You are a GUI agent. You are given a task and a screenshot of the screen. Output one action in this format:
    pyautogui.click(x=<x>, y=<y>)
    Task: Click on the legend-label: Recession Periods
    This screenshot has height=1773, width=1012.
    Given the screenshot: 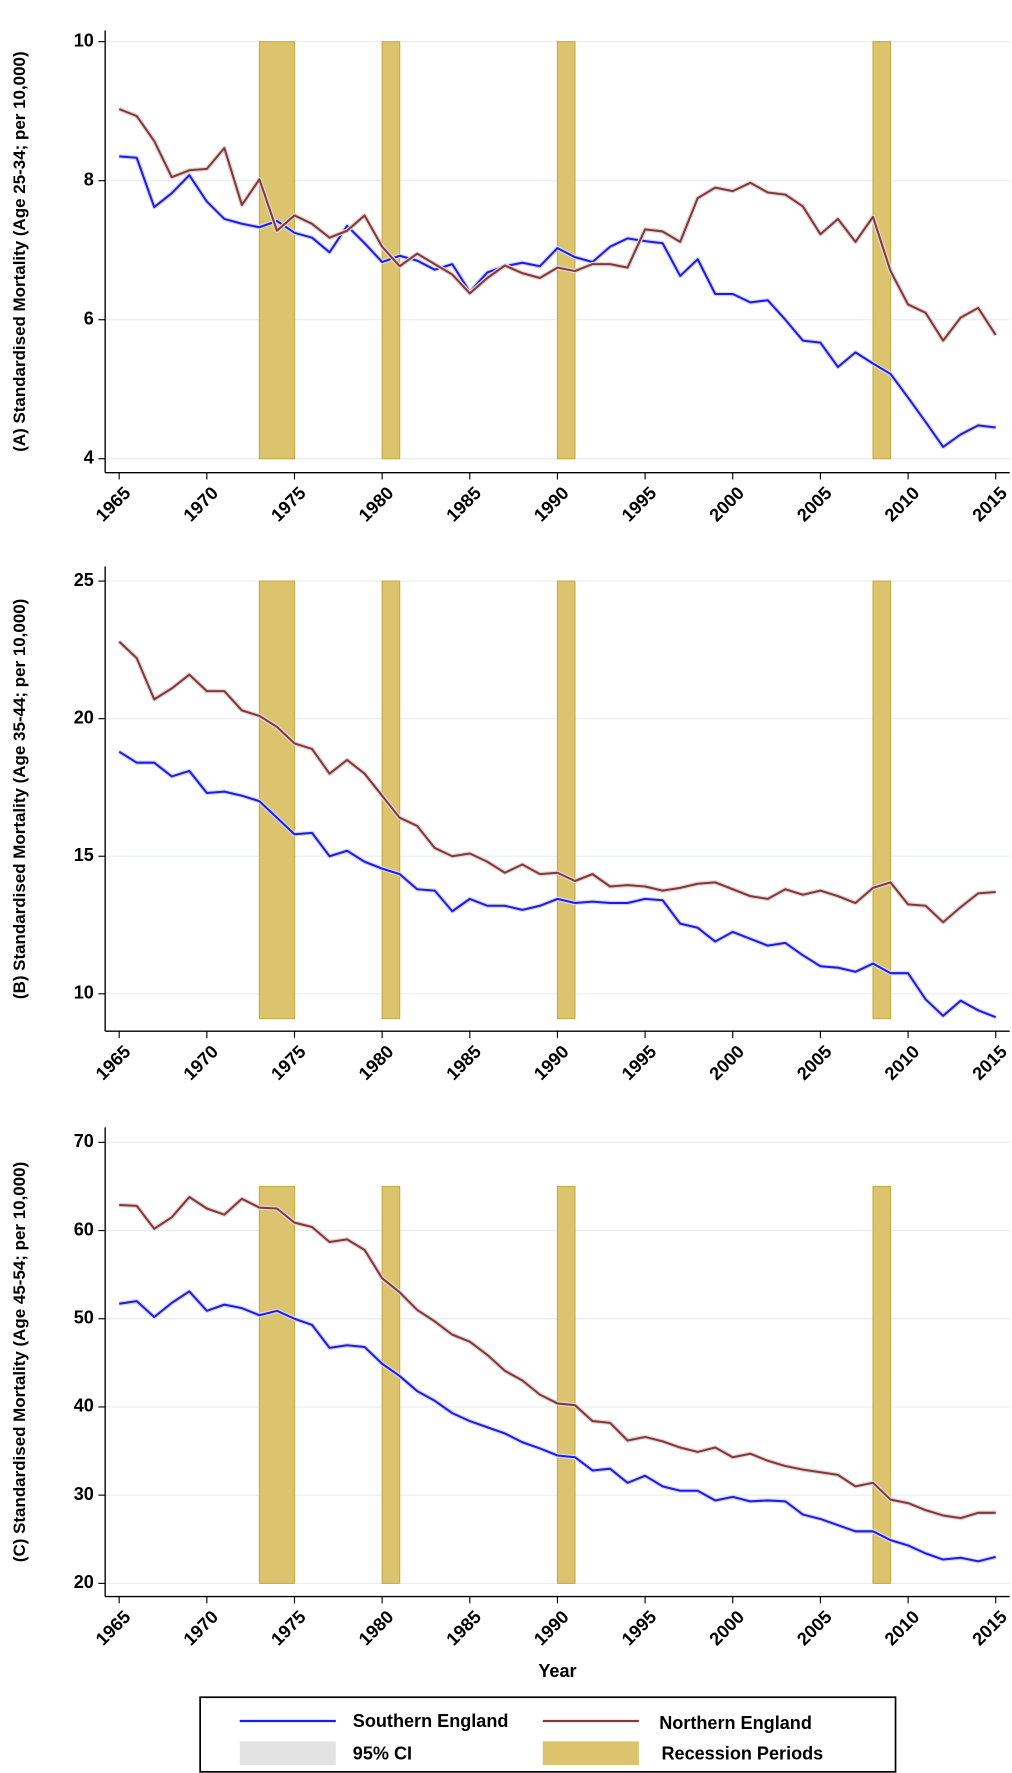 What is the action you would take?
    pyautogui.click(x=742, y=1754)
    